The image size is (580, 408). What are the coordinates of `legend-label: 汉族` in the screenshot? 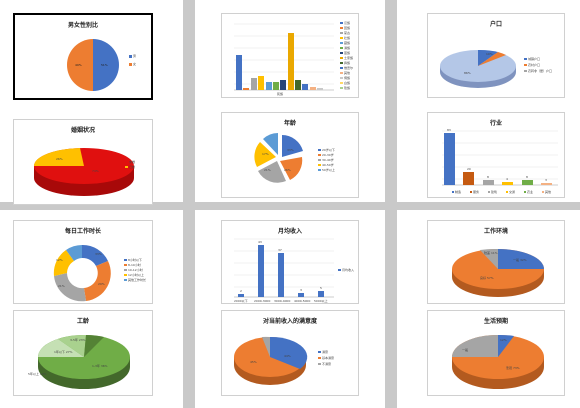 It's located at (347, 22).